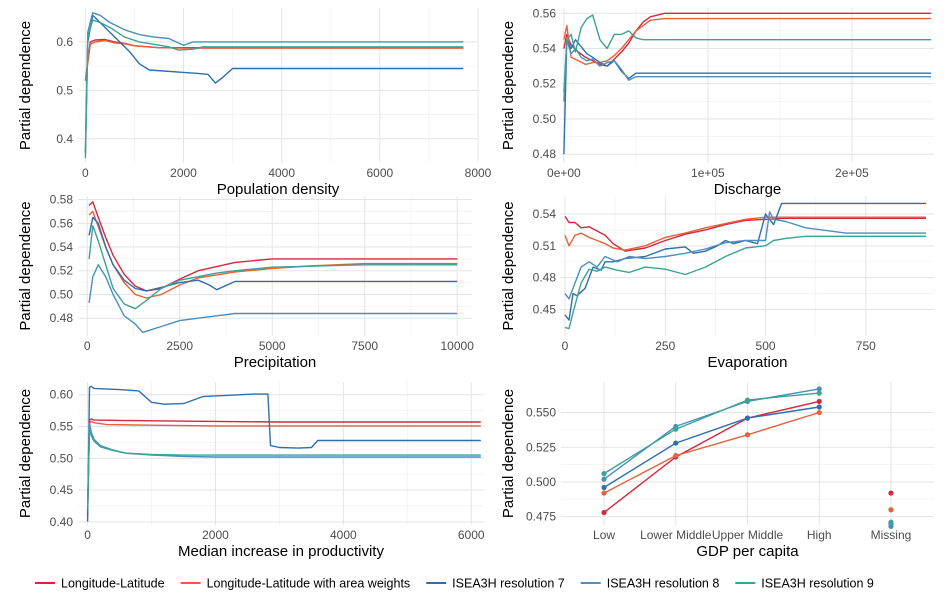  I want to click on legend-label: ISEA3H resolution 9, so click(817, 584).